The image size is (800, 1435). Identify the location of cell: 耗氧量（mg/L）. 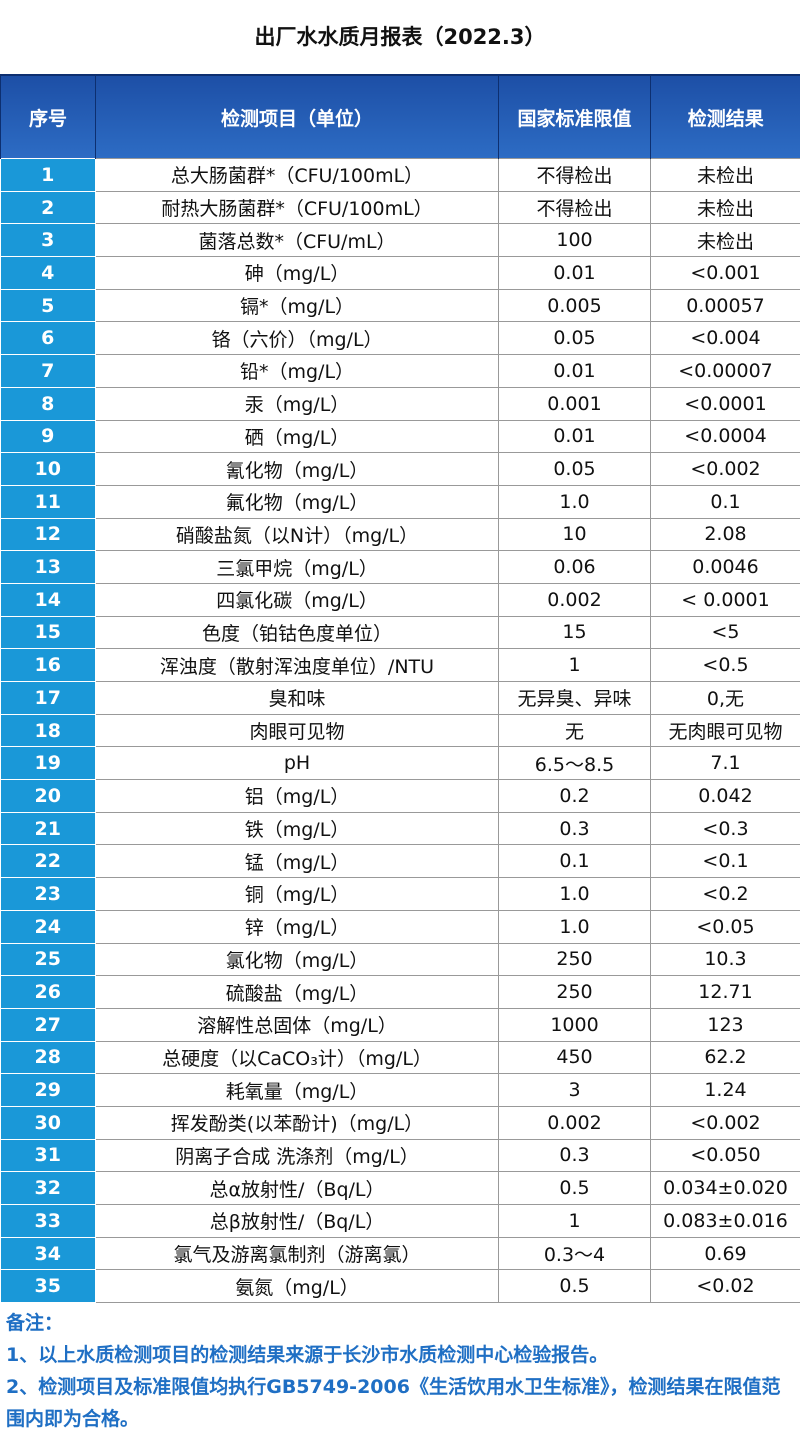
(297, 1090).